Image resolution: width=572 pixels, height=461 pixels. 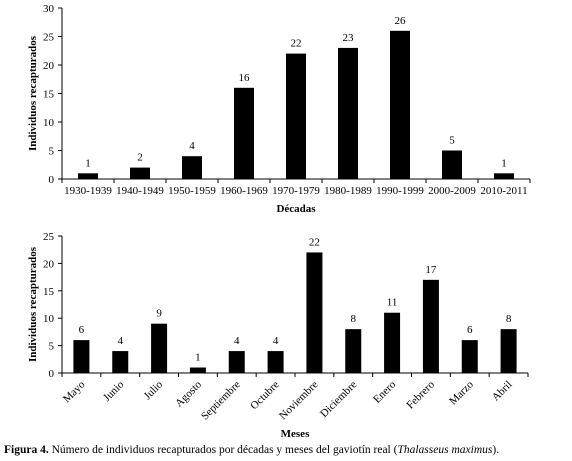 I want to click on meses-data-label: 9, so click(x=159, y=314).